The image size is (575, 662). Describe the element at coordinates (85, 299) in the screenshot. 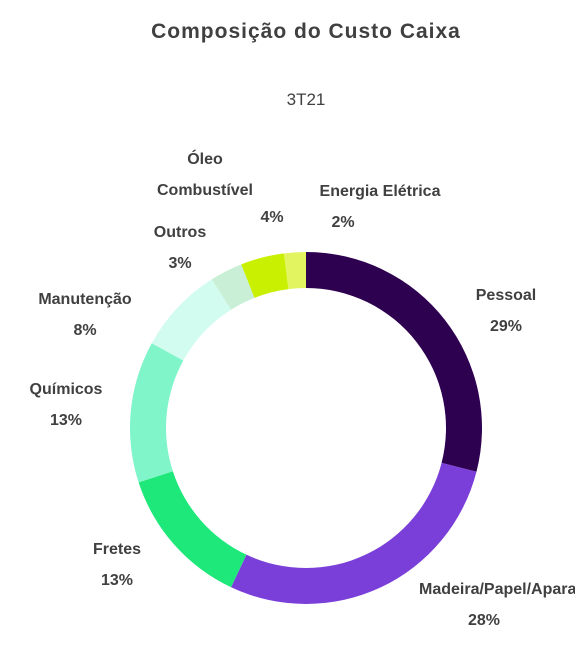

I see `category-label: Manutenção` at that location.